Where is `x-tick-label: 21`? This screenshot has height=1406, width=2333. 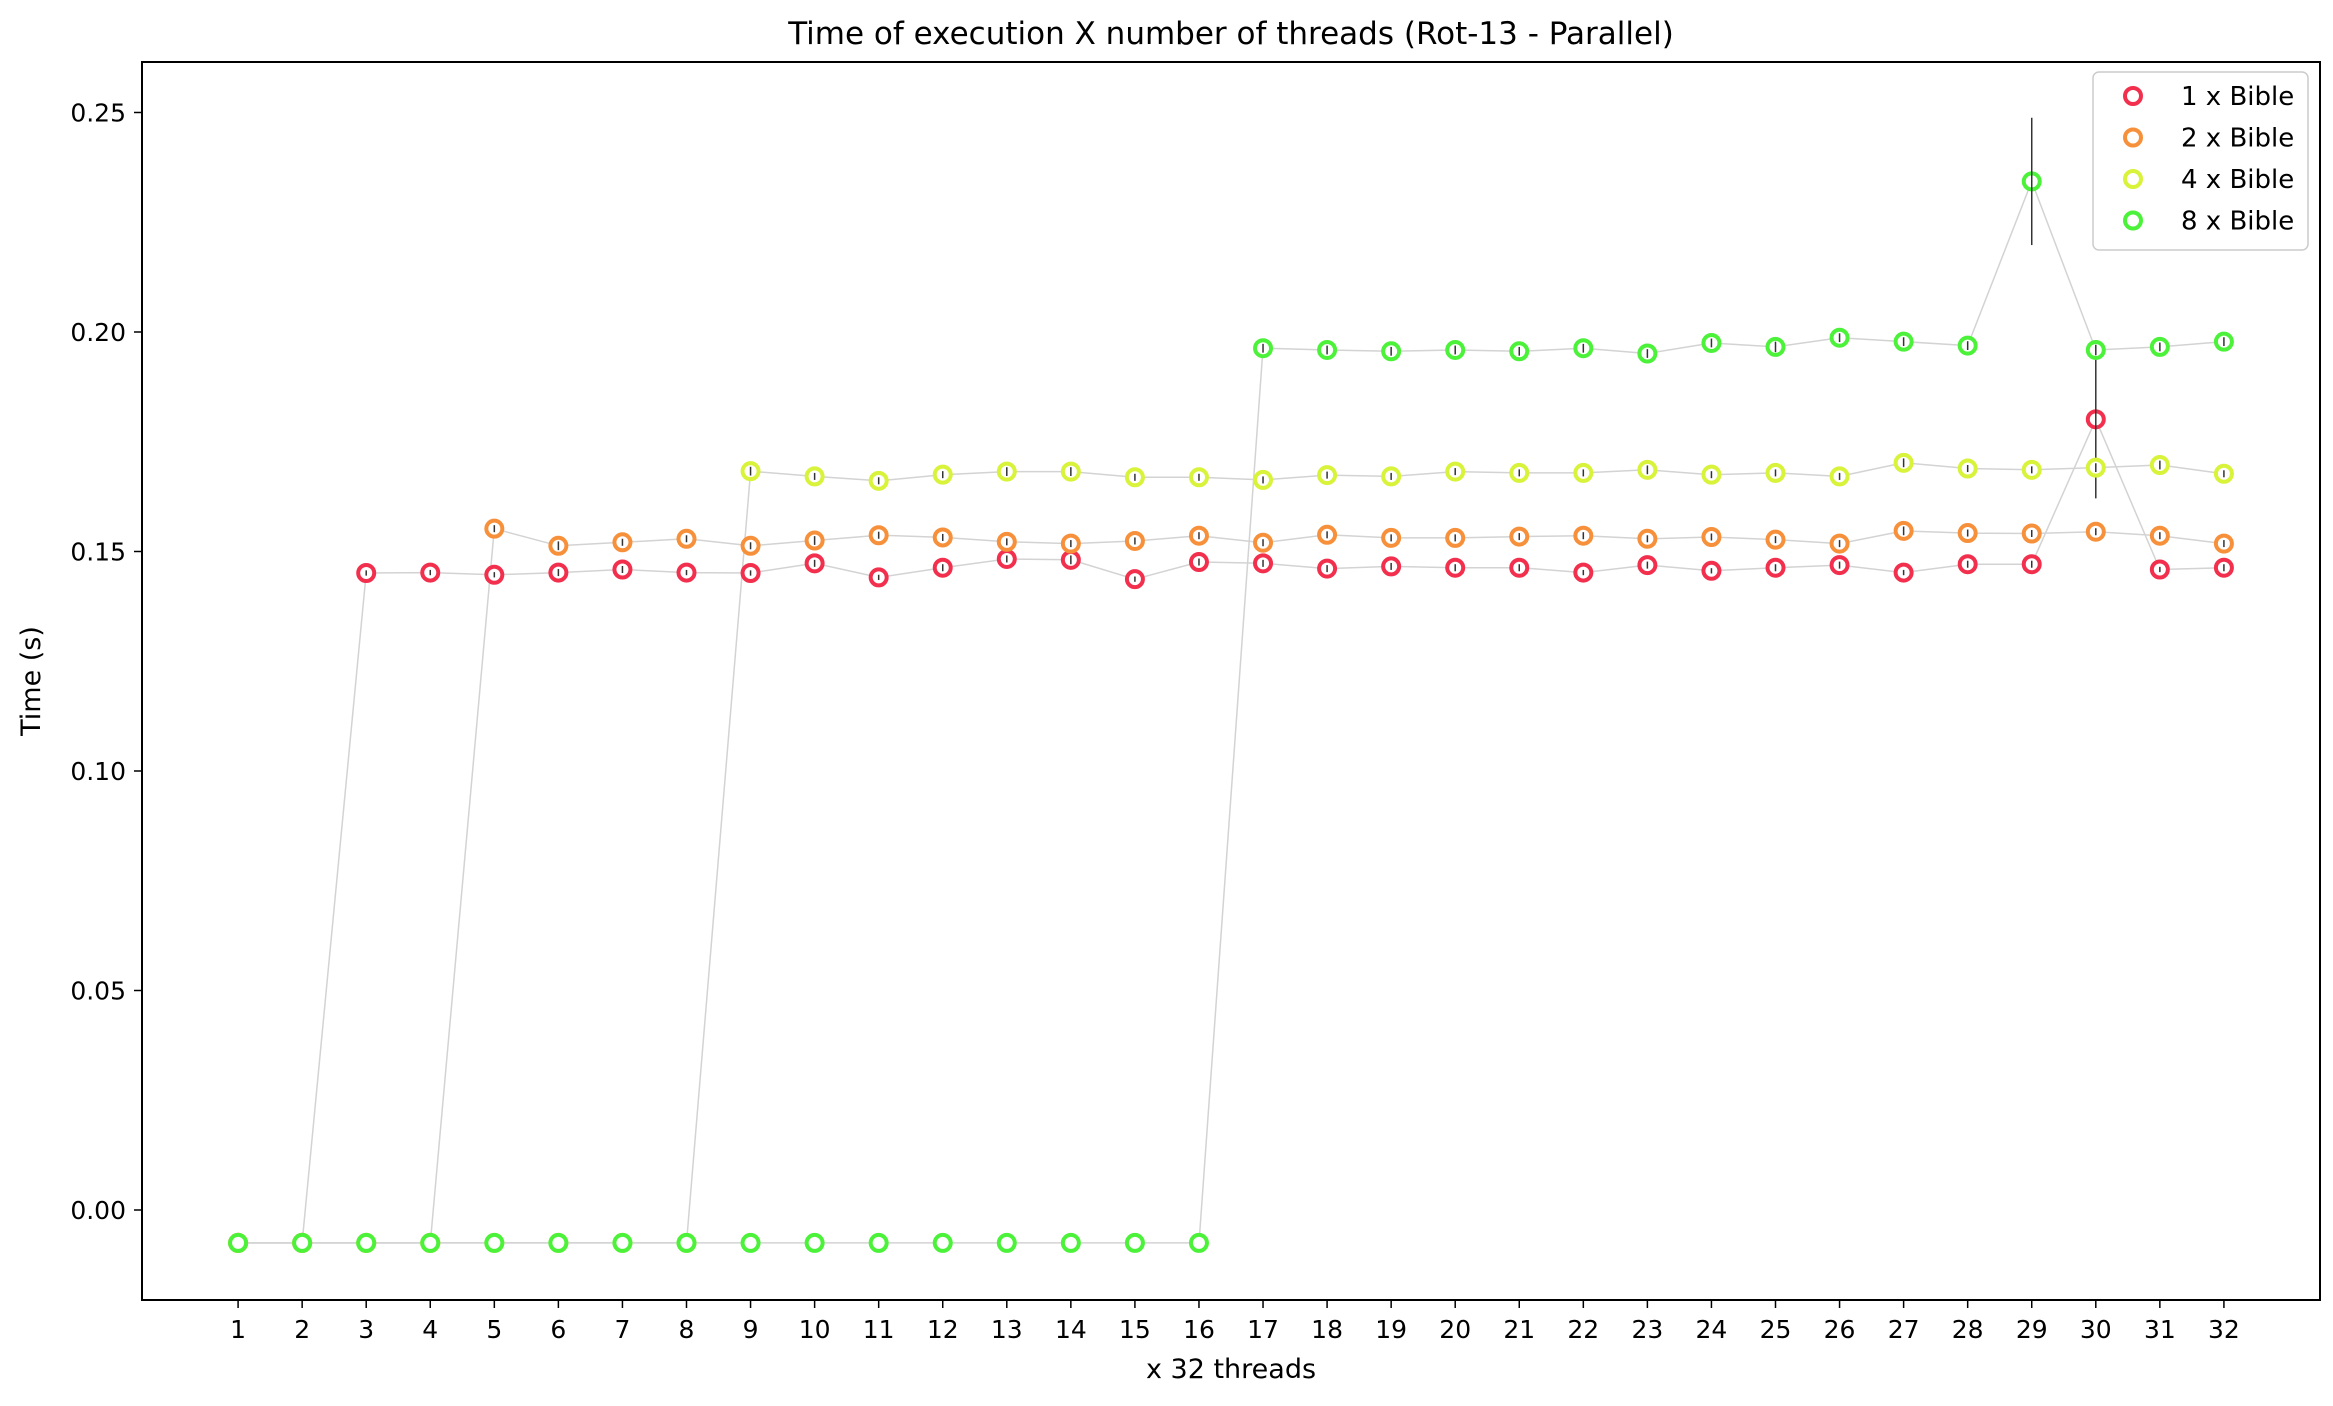
x-tick-label: 21 is located at coordinates (1519, 1329).